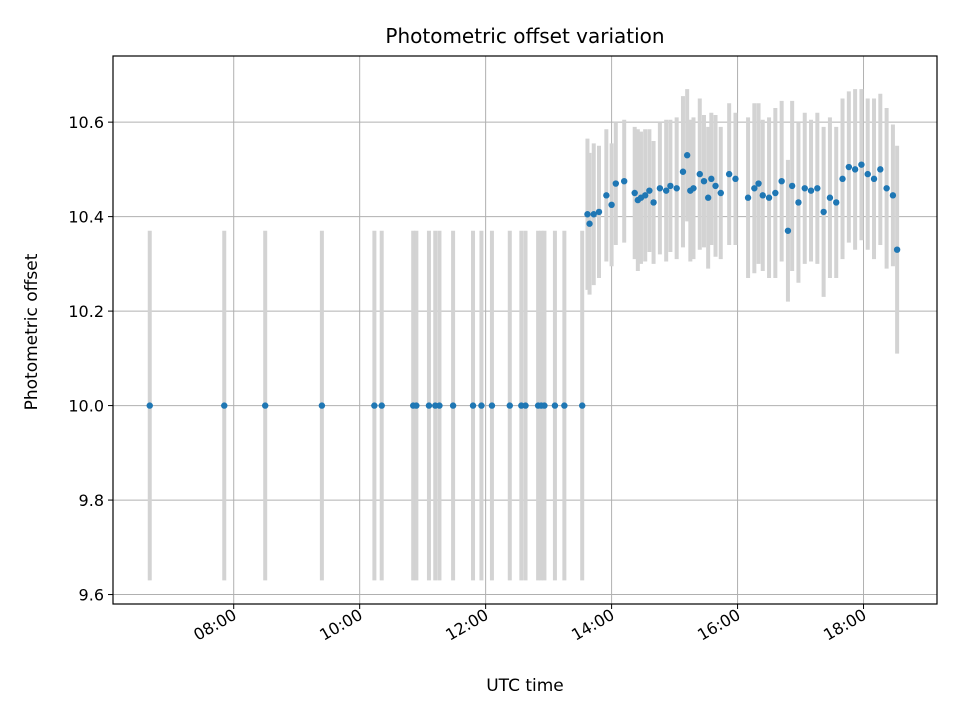  What do you see at coordinates (86, 122) in the screenshot?
I see `y-tick-label: 10.6` at bounding box center [86, 122].